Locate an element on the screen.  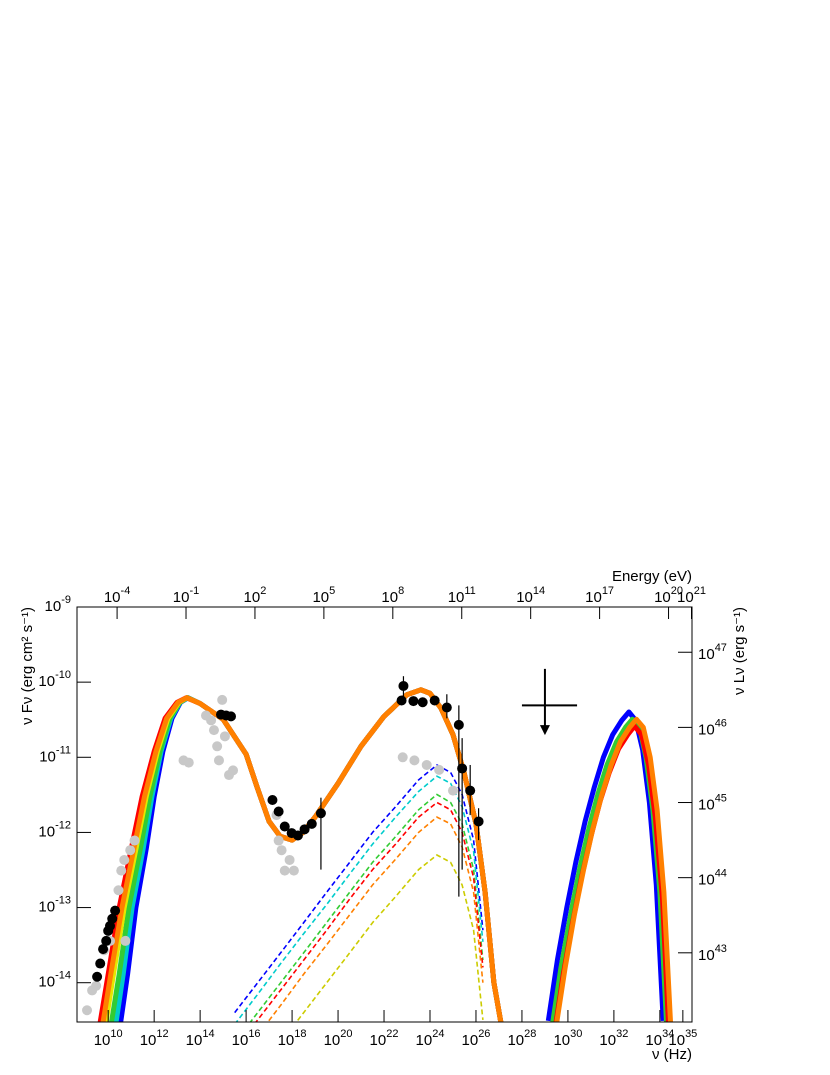
y-tick-label: 10-10 is located at coordinates (54, 679).